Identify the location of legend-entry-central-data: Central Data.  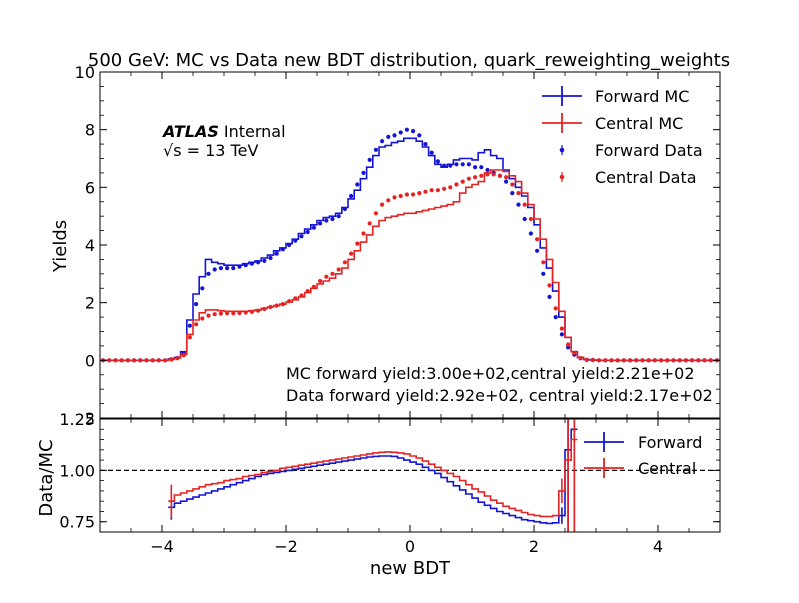
(628, 177).